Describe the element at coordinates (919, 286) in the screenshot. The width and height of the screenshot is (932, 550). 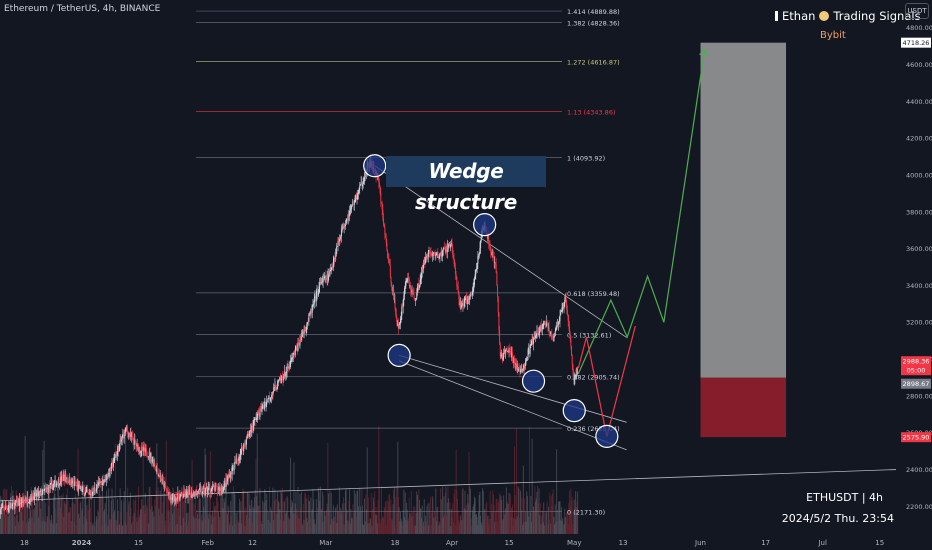
I see `price-tick: 3400.00` at that location.